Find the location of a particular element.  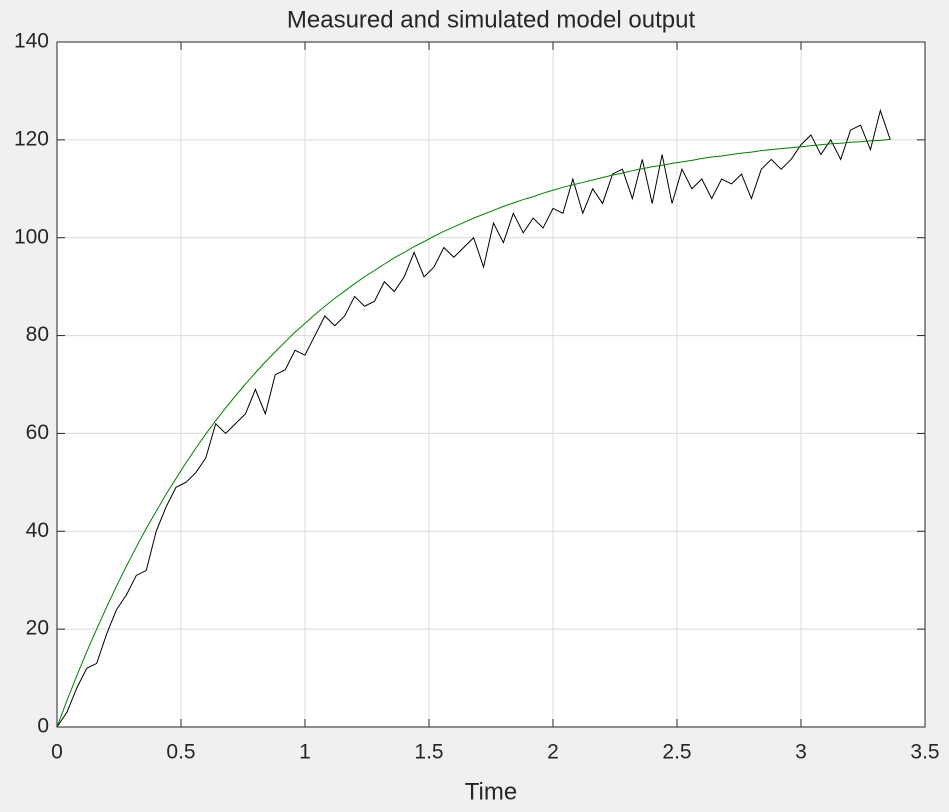

x-axis-label: Time is located at coordinates (491, 791).